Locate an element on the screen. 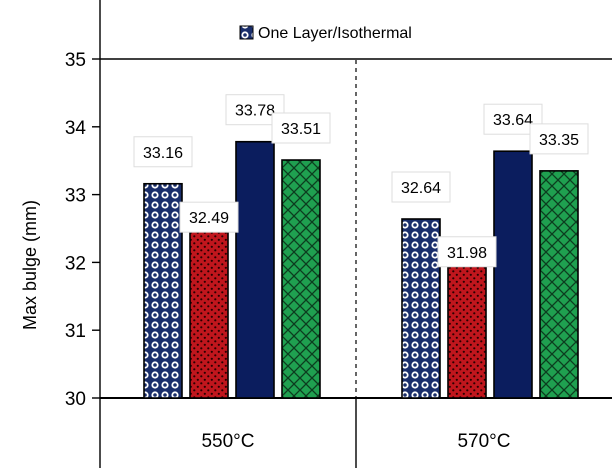  x-category-label: 550°C is located at coordinates (227, 441).